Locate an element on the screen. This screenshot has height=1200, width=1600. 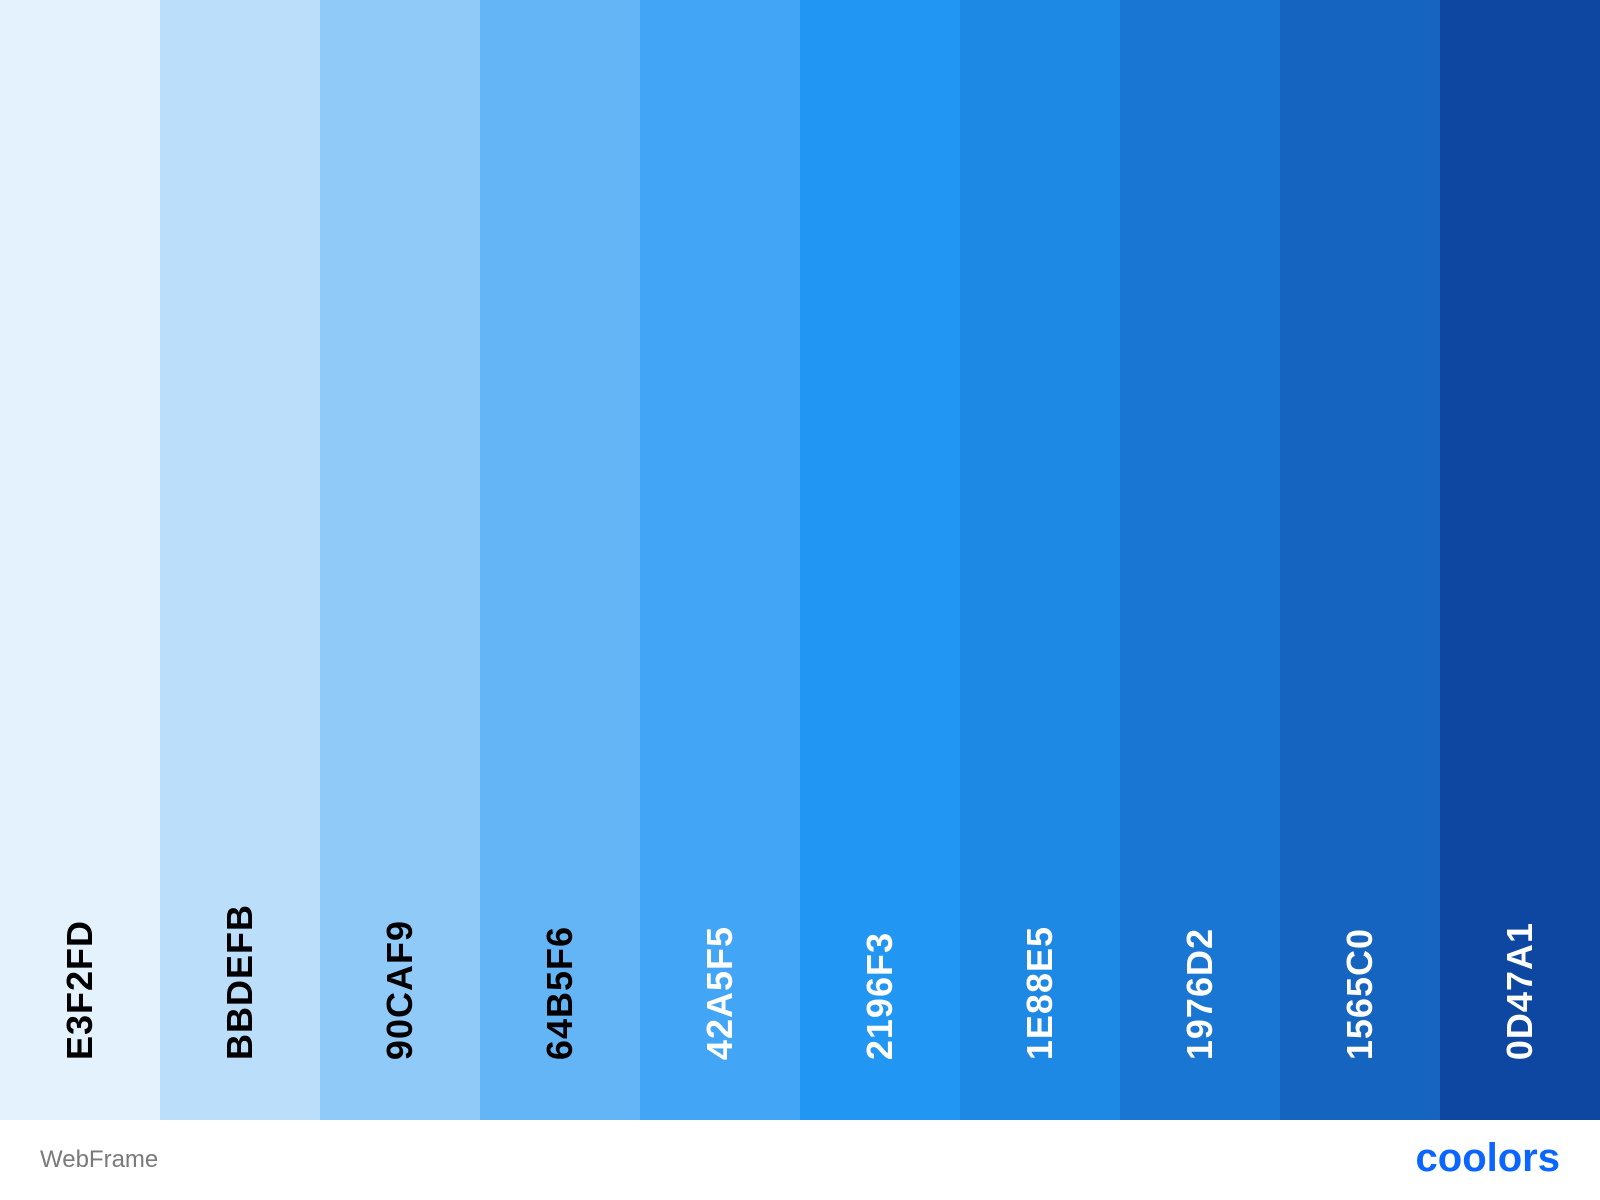
color-swatch-4: 64B5F6 is located at coordinates (560, 560).